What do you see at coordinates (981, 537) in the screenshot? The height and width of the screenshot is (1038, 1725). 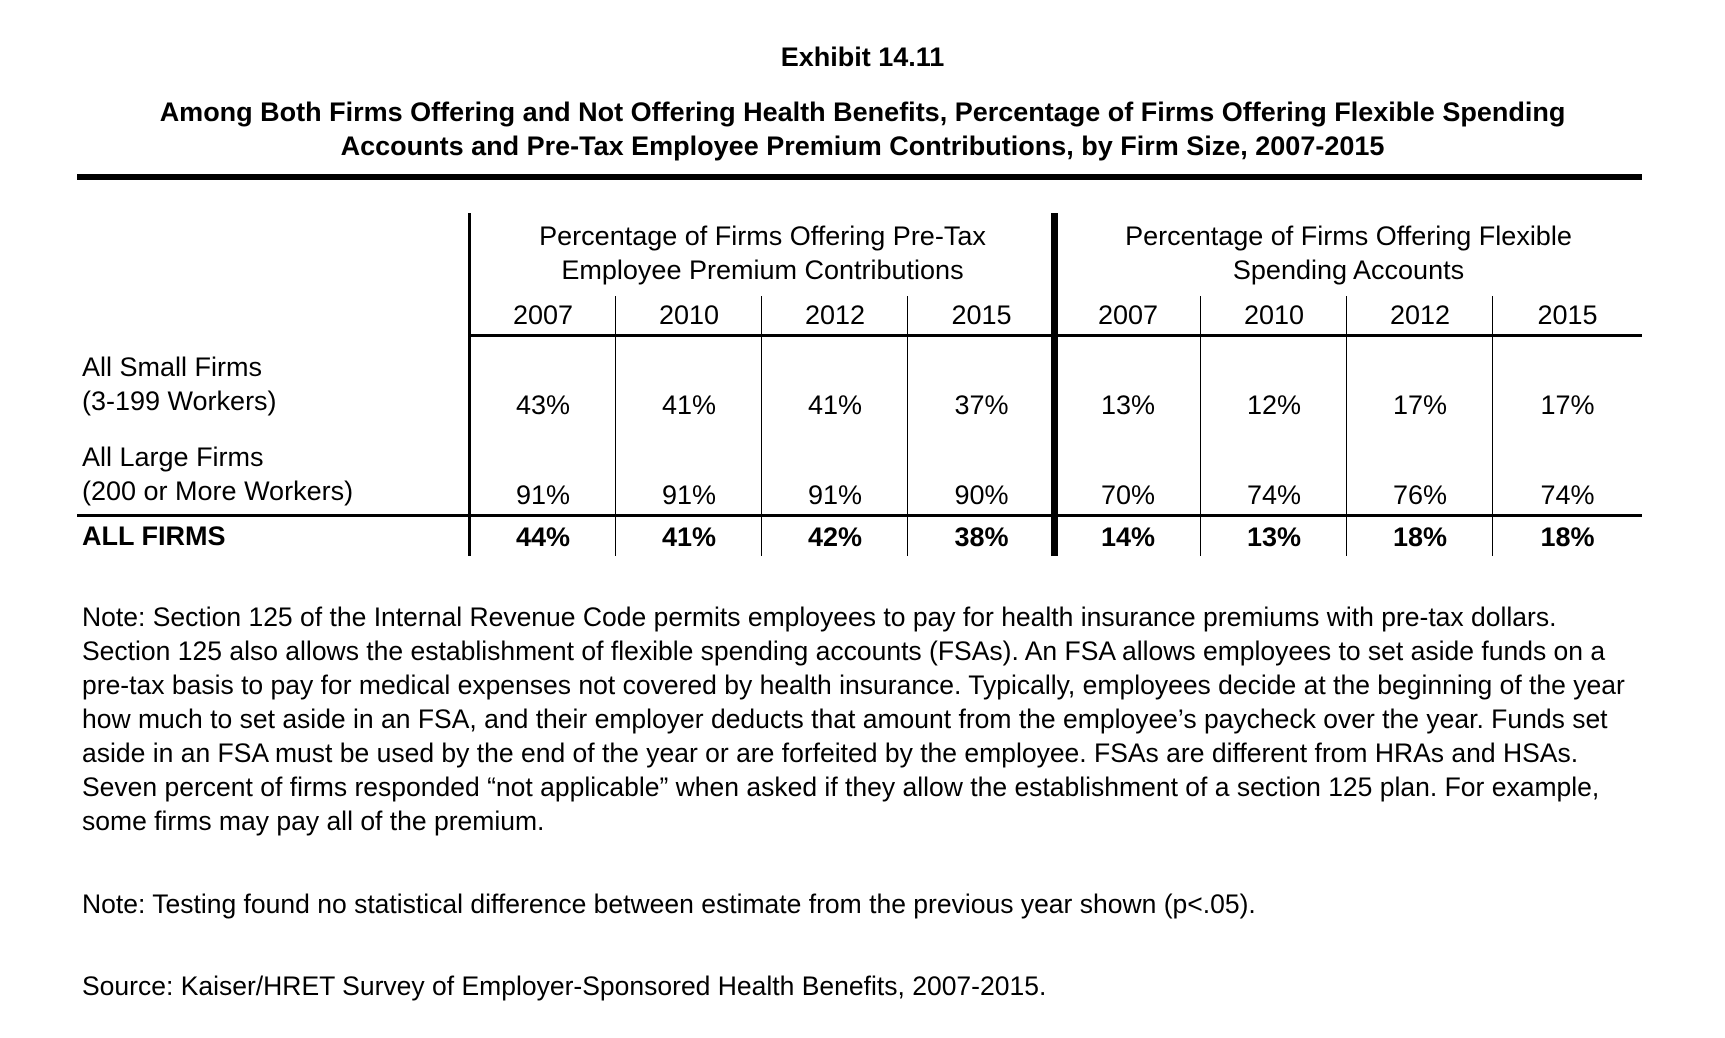 I see `table-cell: 38%` at bounding box center [981, 537].